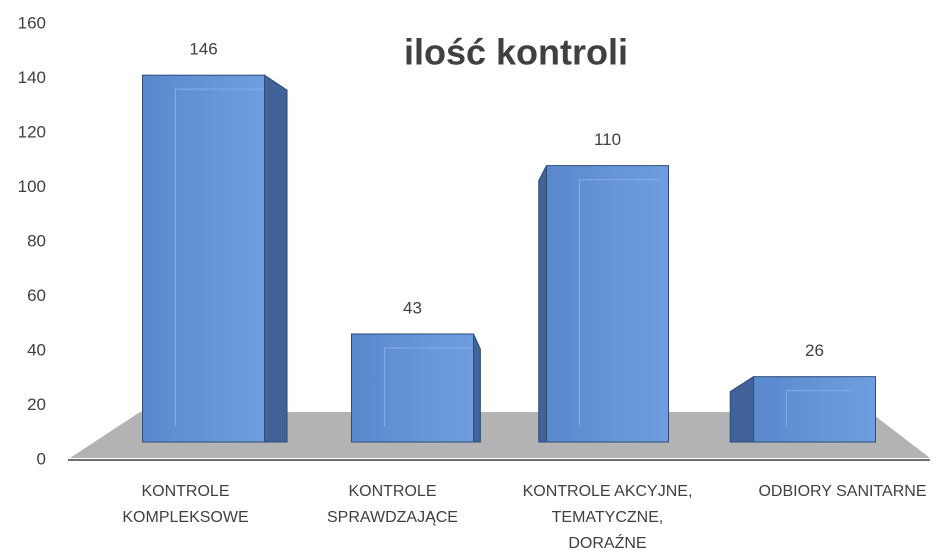 The width and height of the screenshot is (938, 558). What do you see at coordinates (32, 131) in the screenshot?
I see `y-tick-label: 120` at bounding box center [32, 131].